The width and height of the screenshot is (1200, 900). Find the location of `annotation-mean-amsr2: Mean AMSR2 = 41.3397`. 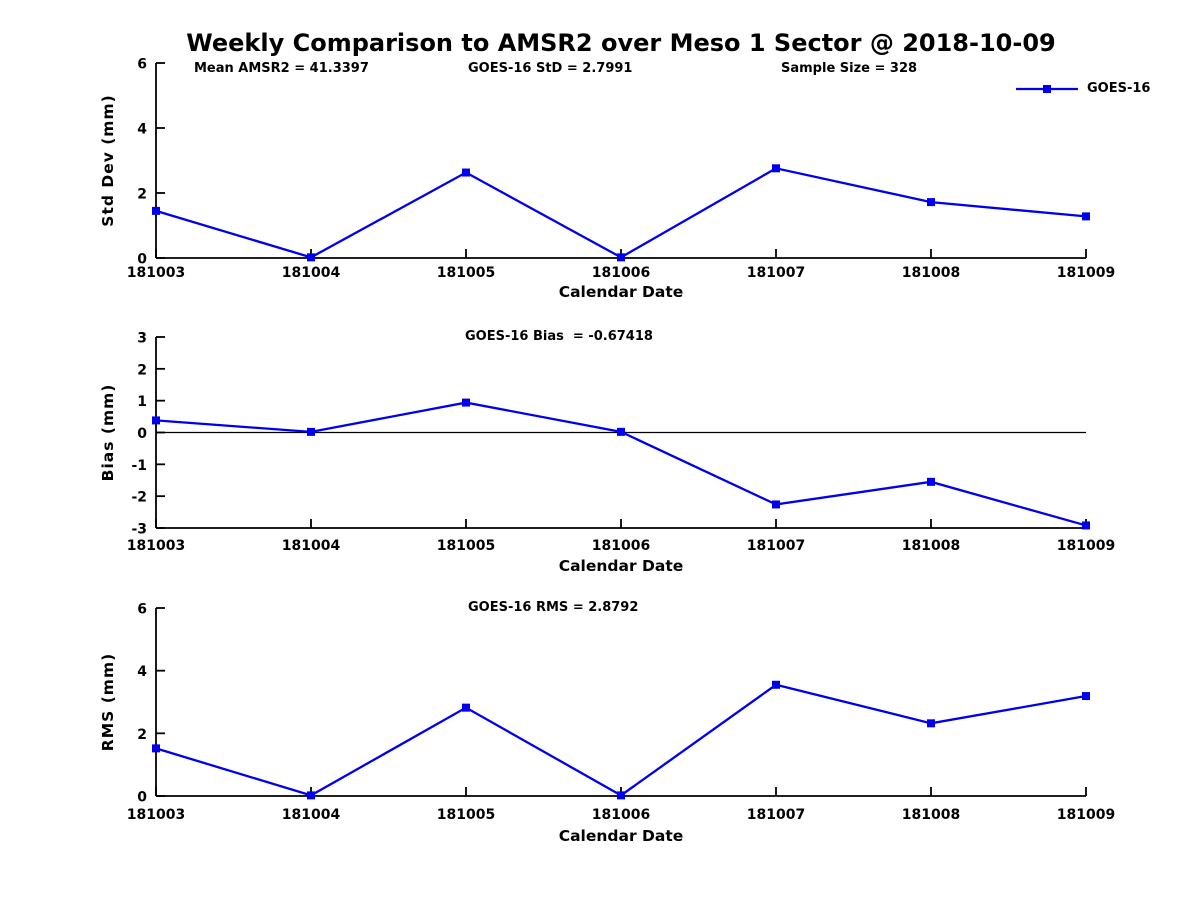

annotation-mean-amsr2: Mean AMSR2 = 41.3397 is located at coordinates (281, 68).